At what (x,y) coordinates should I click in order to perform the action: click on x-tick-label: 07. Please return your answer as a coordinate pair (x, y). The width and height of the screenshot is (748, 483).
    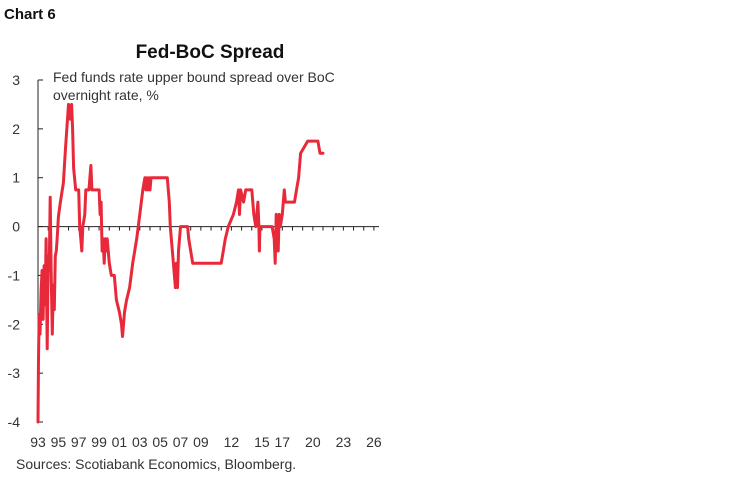
    Looking at the image, I should click on (181, 442).